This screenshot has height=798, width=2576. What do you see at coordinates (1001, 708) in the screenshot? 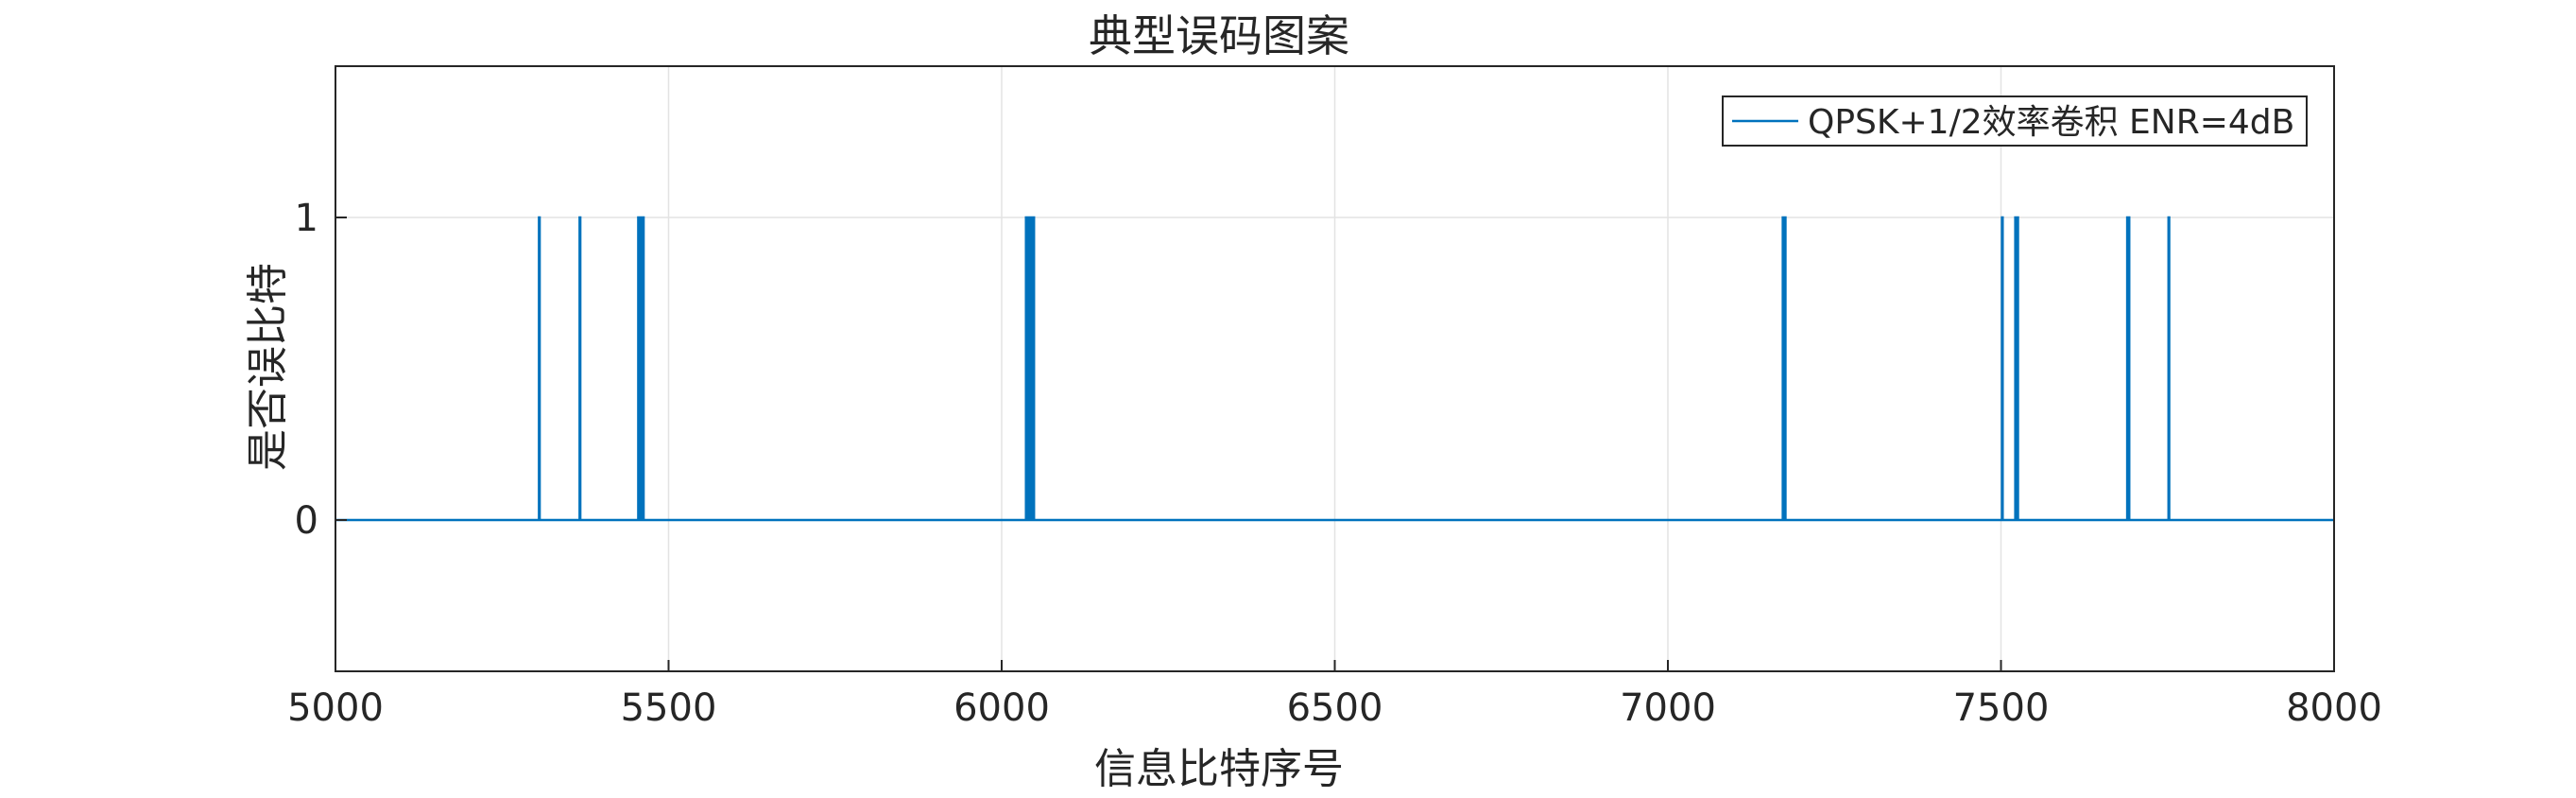
I see `x-tick-label: 6000` at bounding box center [1001, 708].